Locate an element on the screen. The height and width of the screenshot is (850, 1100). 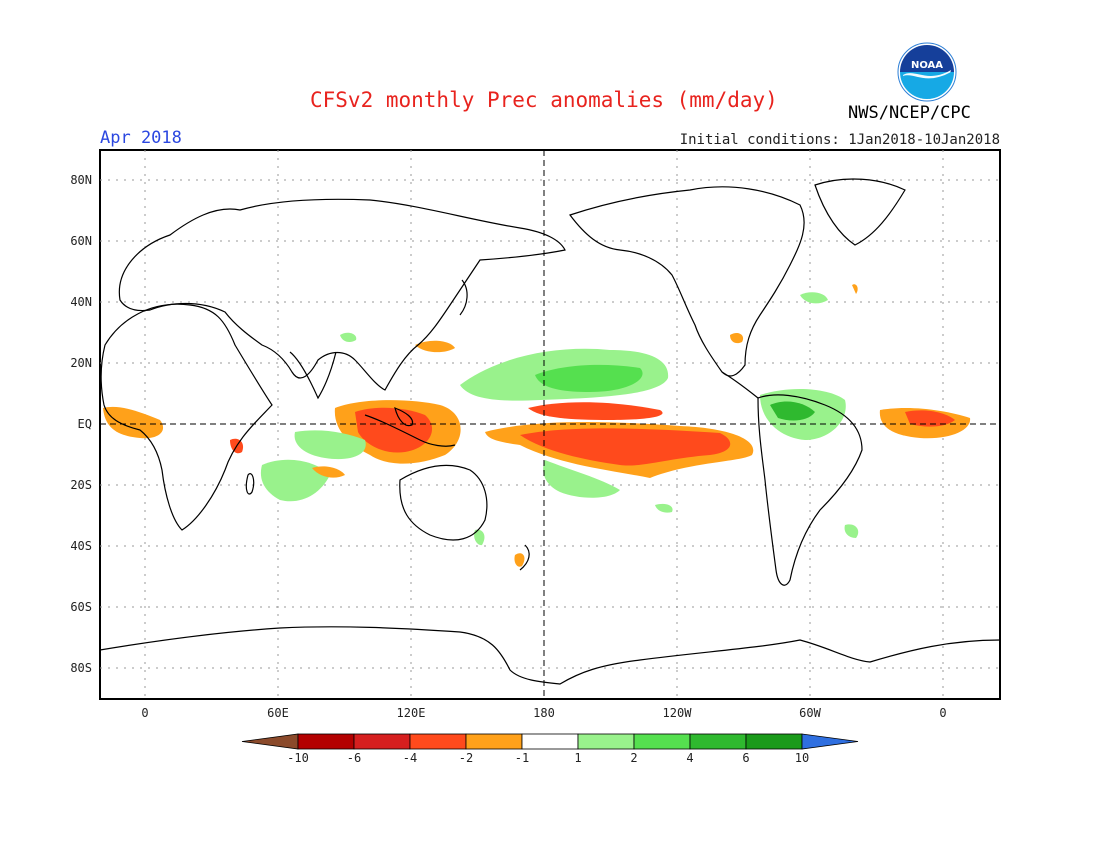
org-label: NWS/NCEP/CPC is located at coordinates (909, 113).